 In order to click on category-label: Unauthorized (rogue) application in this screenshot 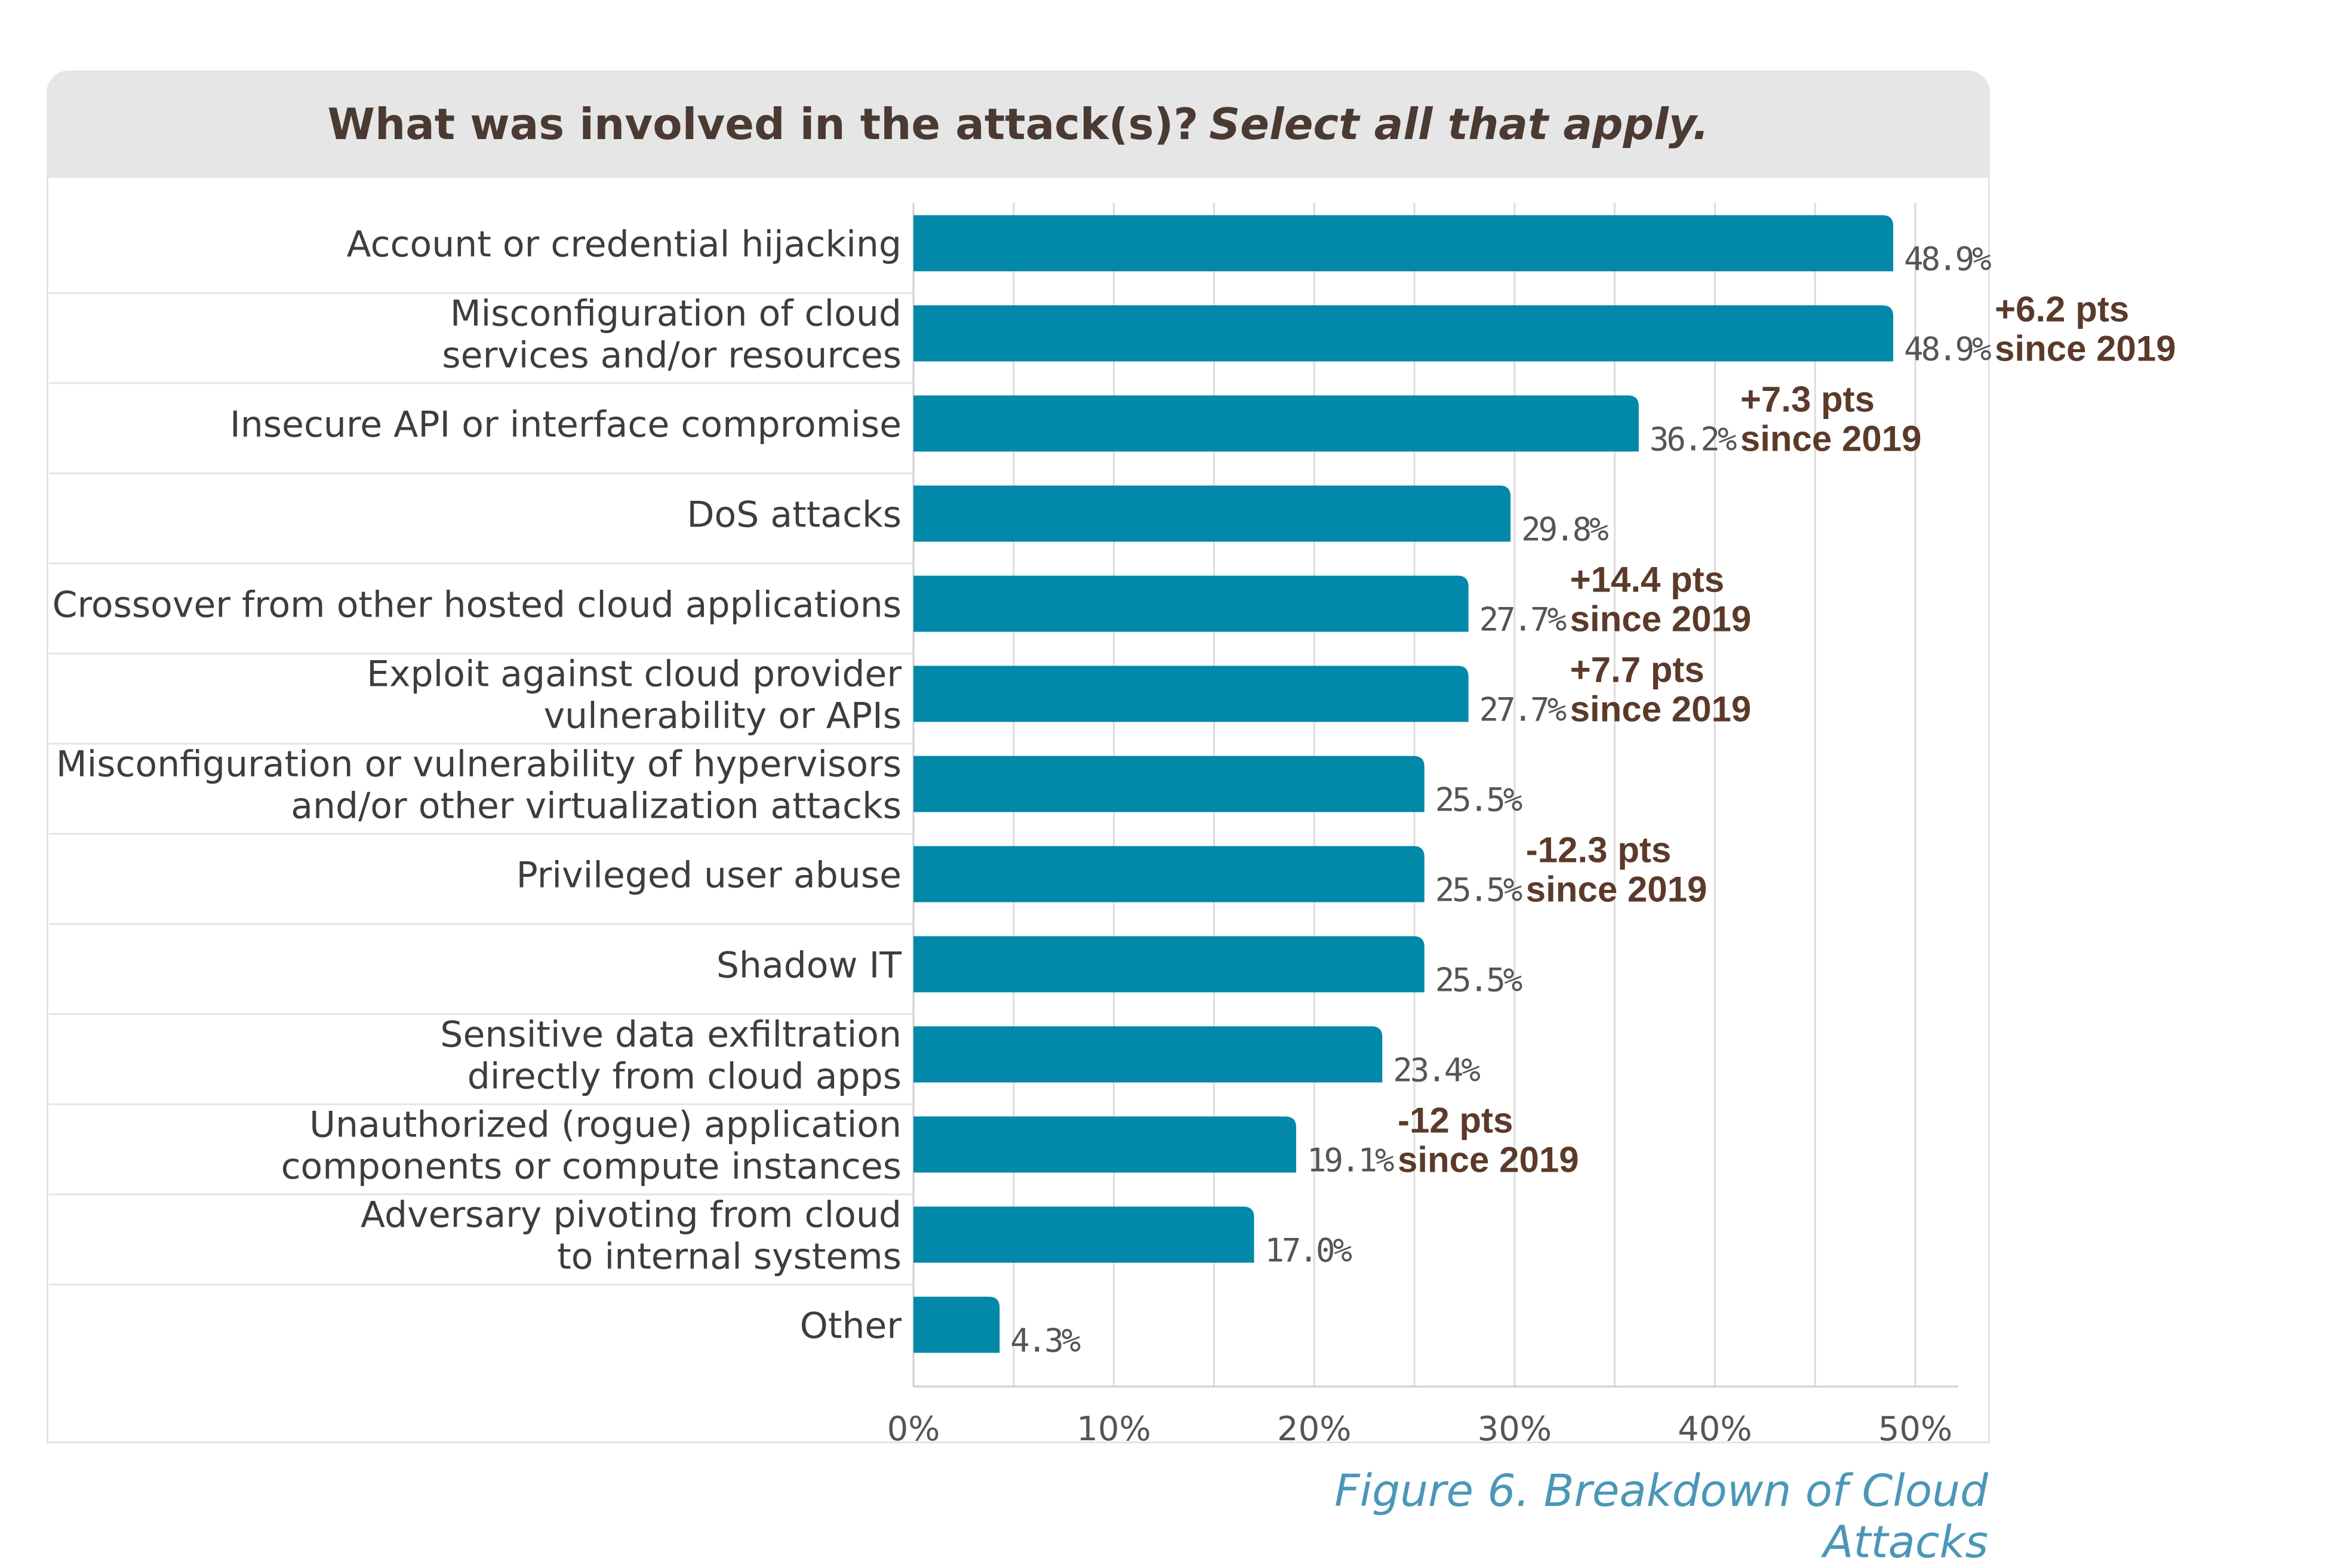, I will do `click(605, 1125)`.